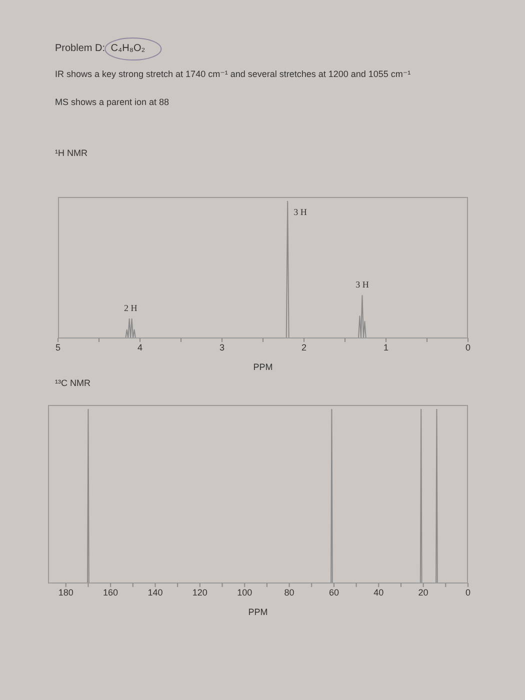 The width and height of the screenshot is (525, 700). What do you see at coordinates (423, 592) in the screenshot?
I see `x-tick-label: 20` at bounding box center [423, 592].